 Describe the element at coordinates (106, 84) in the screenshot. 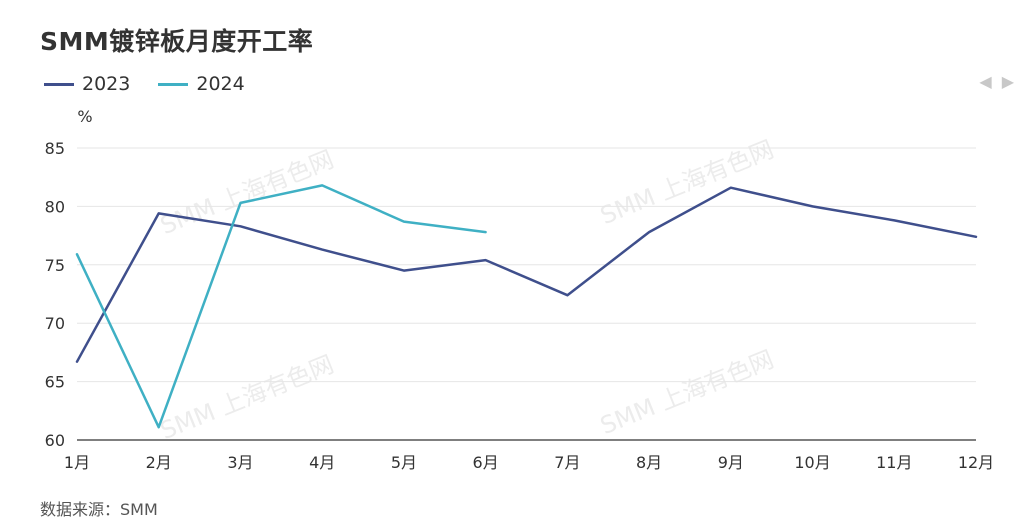

I see `legend-label-2023: 2023` at that location.